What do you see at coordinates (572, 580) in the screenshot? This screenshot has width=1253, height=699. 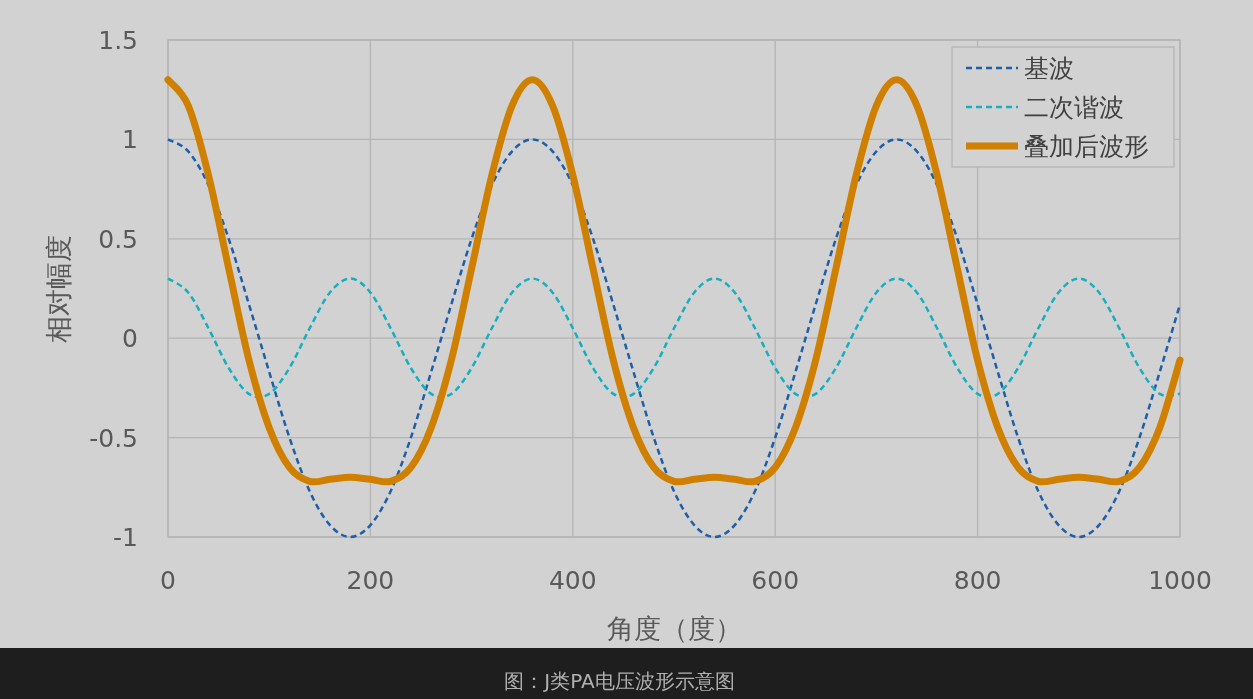 I see `x-tick-label: 400` at bounding box center [572, 580].